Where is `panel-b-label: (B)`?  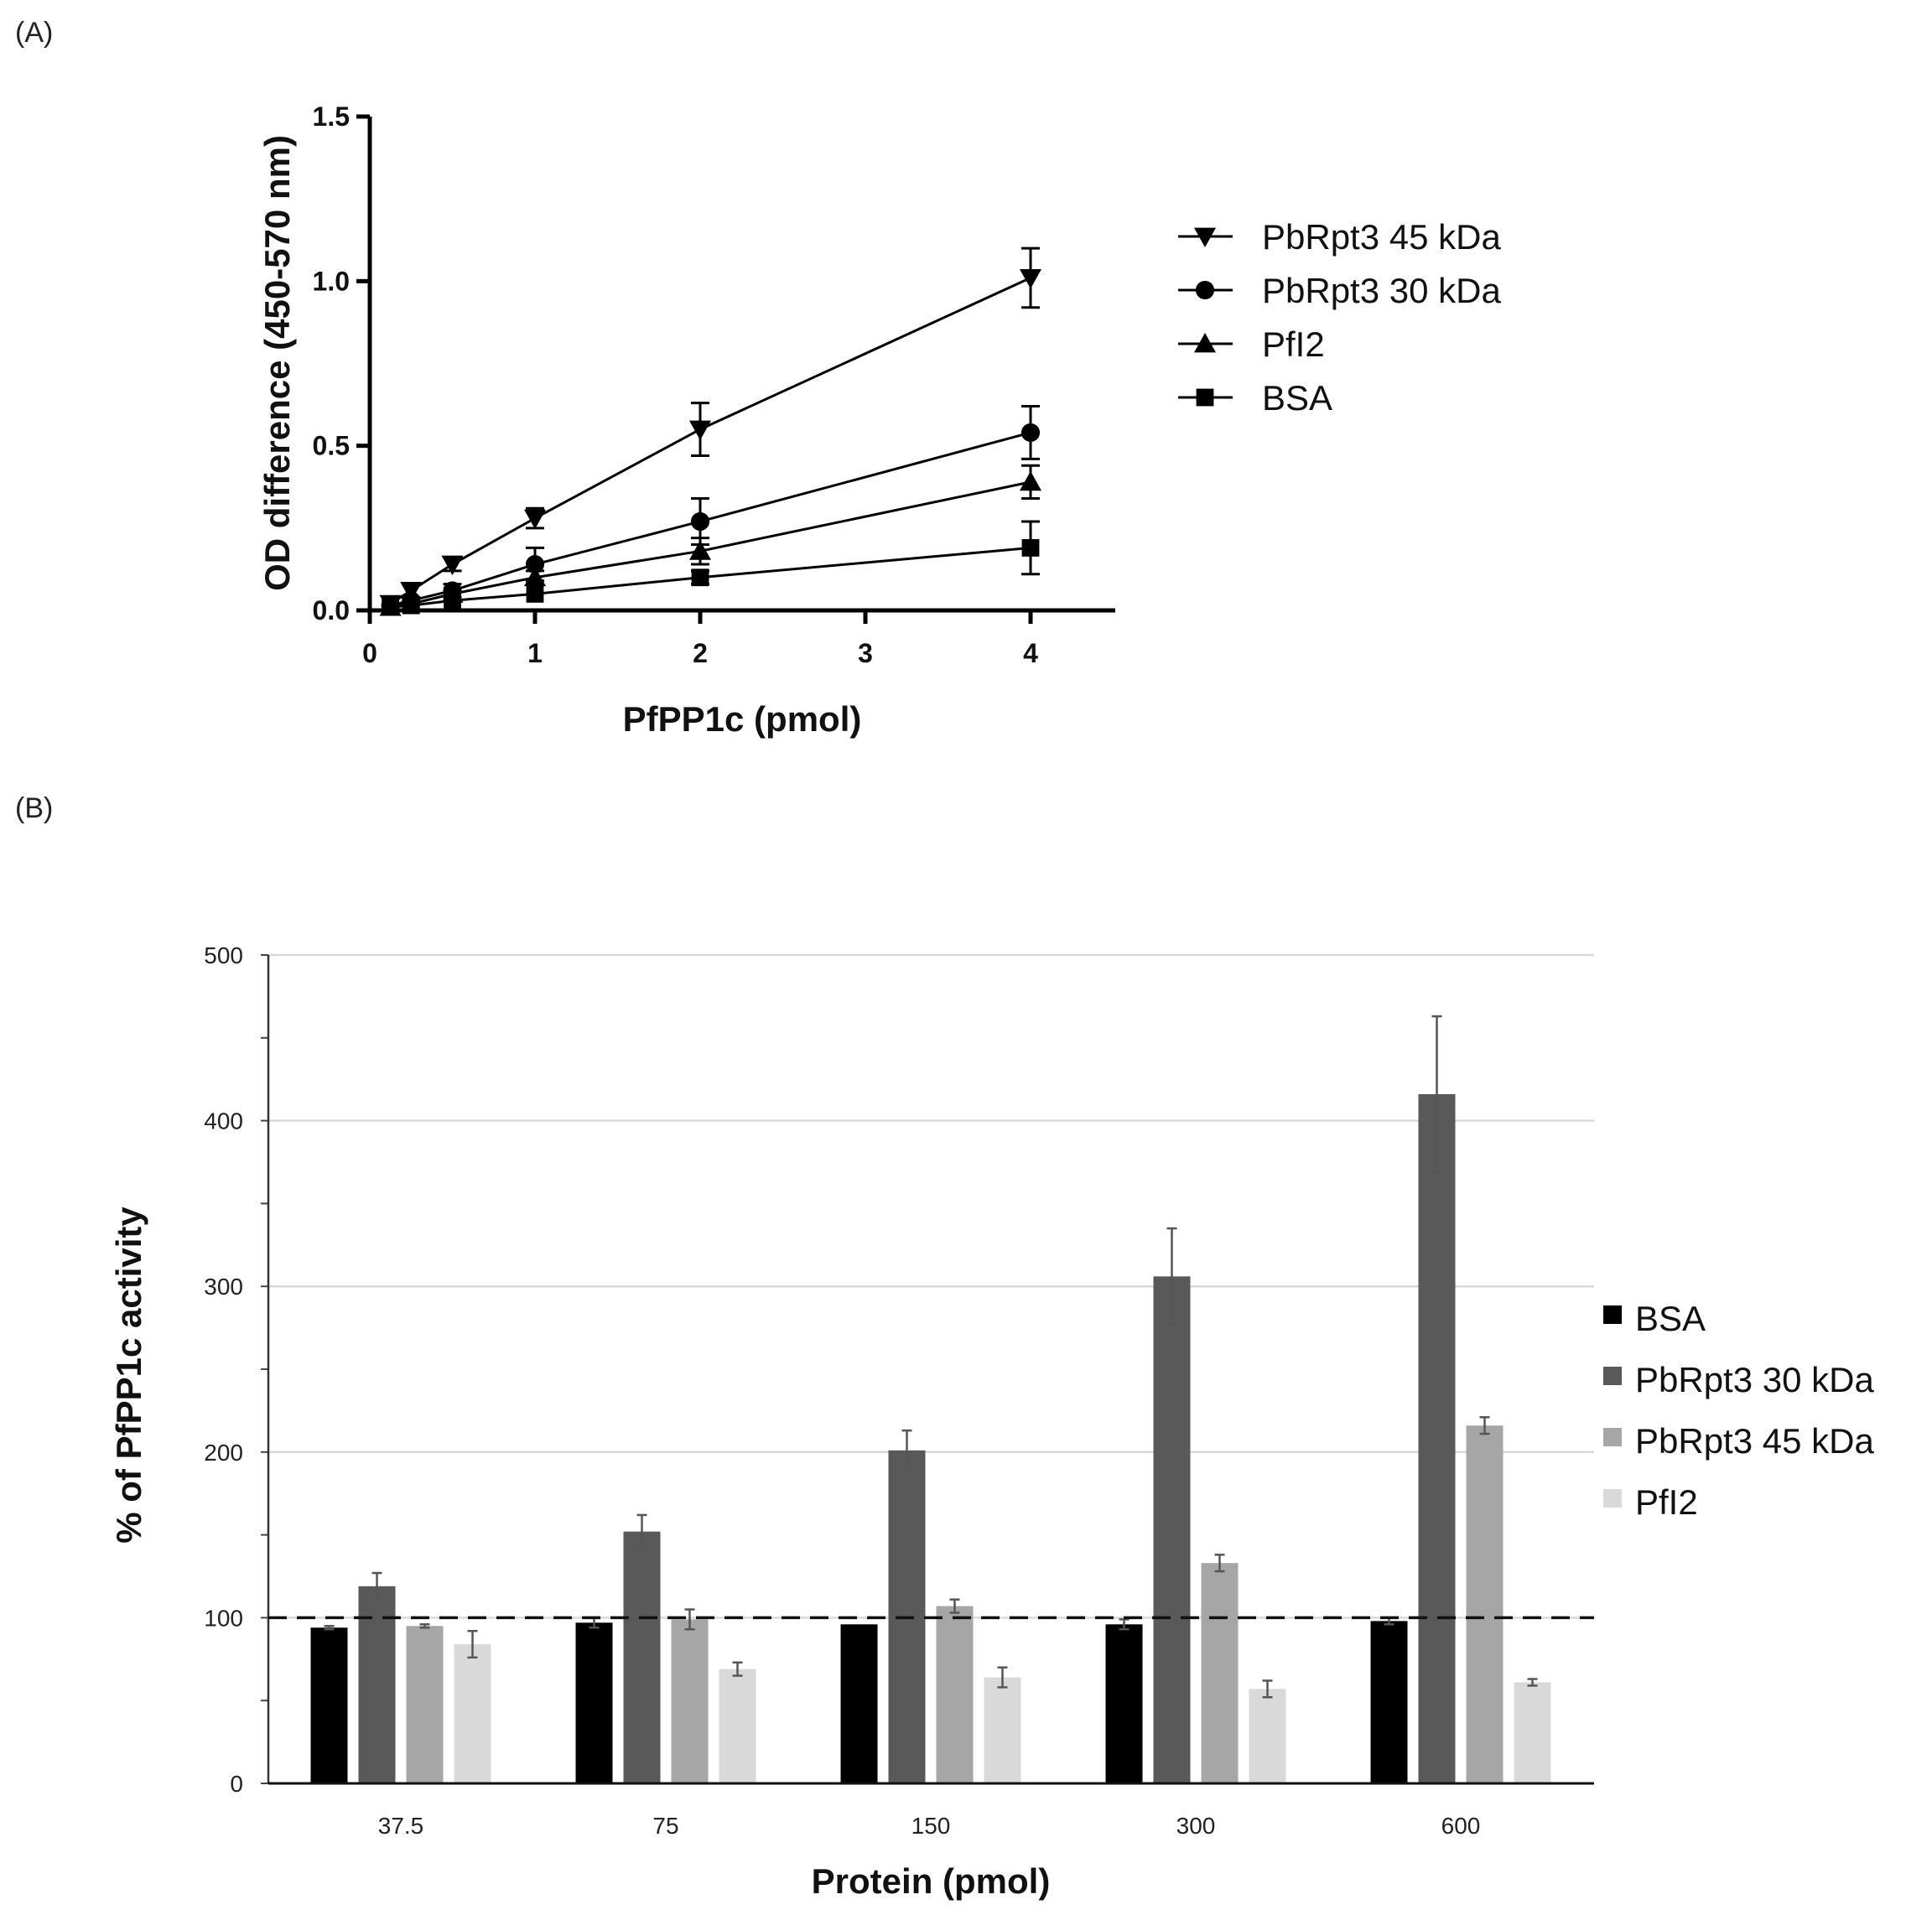 panel-b-label: (B) is located at coordinates (34, 808).